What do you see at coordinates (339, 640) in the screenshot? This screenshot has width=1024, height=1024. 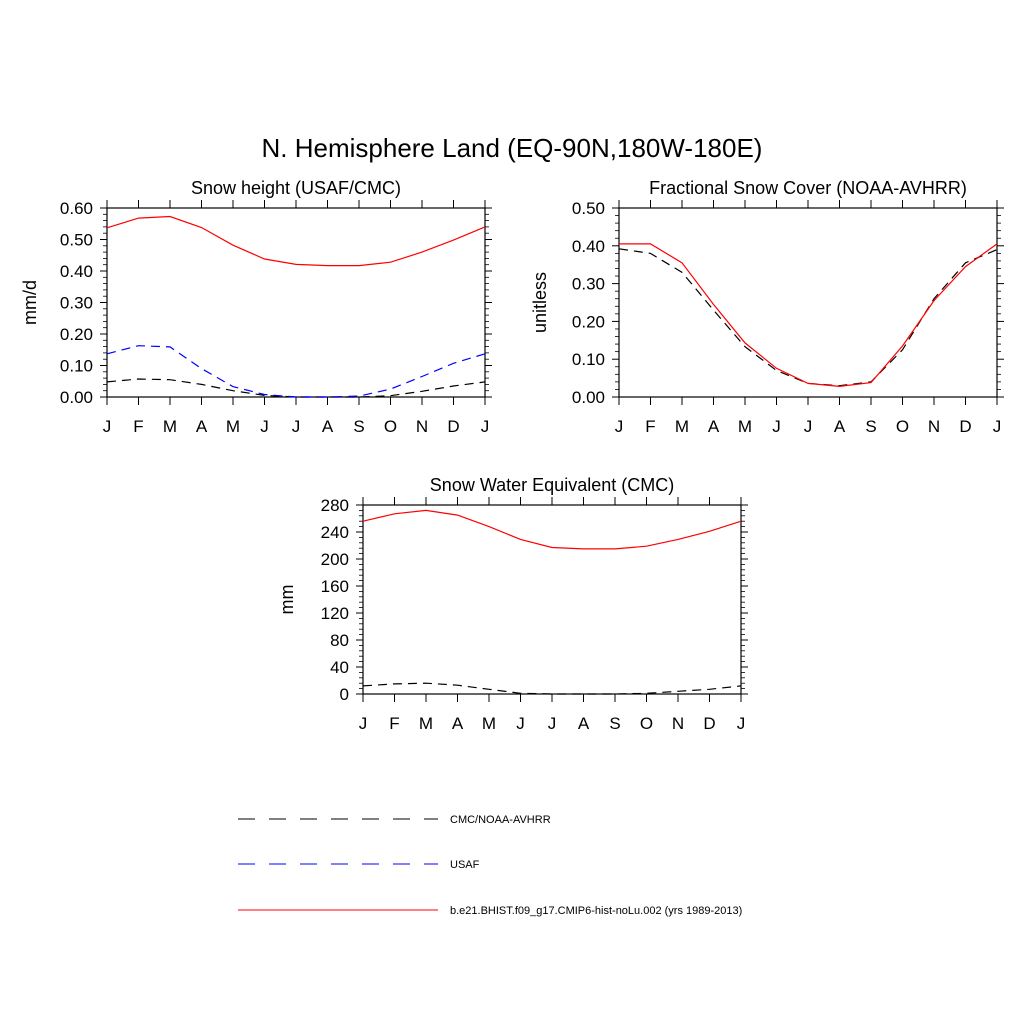 I see `y-tick-label: 80` at bounding box center [339, 640].